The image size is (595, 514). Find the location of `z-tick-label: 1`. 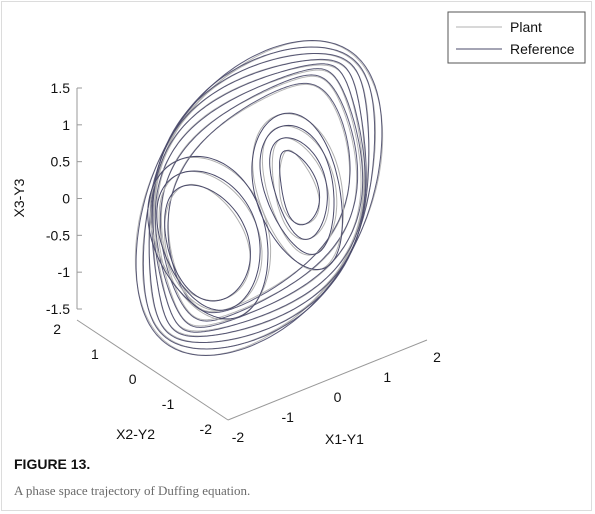

z-tick-label: 1 is located at coordinates (66, 125).